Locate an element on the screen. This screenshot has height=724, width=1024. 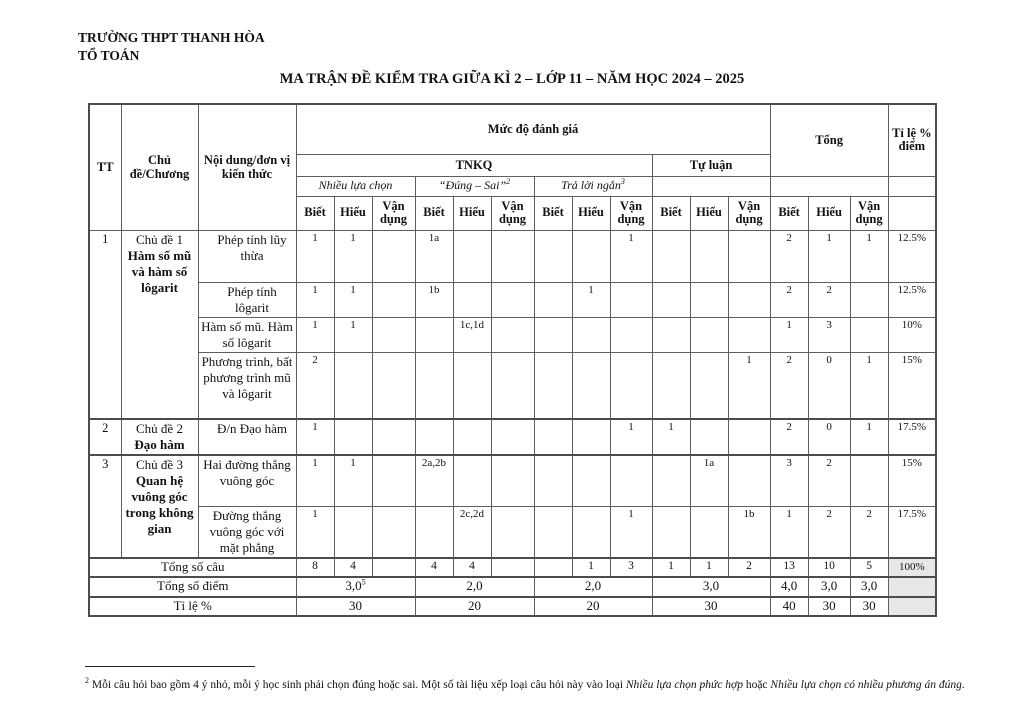
group-name: Đạo hàm is located at coordinates (159, 444).